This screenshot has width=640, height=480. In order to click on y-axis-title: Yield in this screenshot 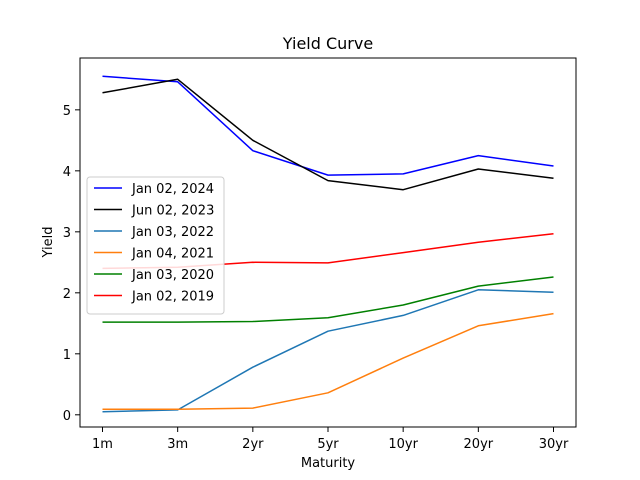, I will do `click(48, 243)`.